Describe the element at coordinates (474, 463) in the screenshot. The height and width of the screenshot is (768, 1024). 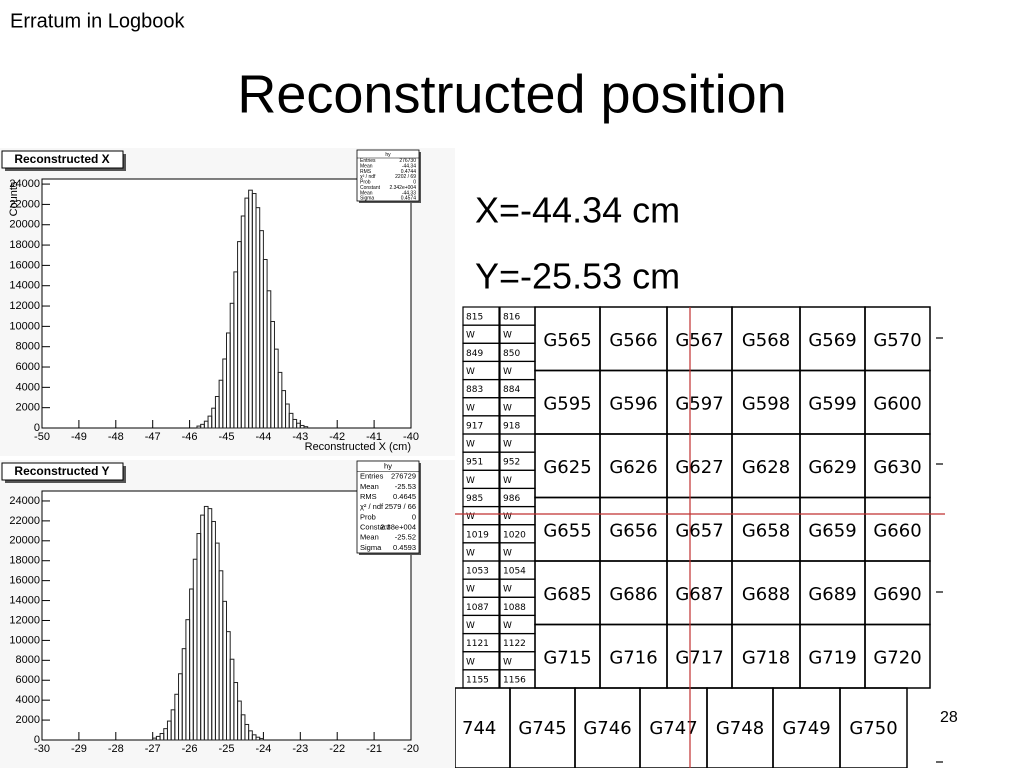
I see `cell-label: 951` at that location.